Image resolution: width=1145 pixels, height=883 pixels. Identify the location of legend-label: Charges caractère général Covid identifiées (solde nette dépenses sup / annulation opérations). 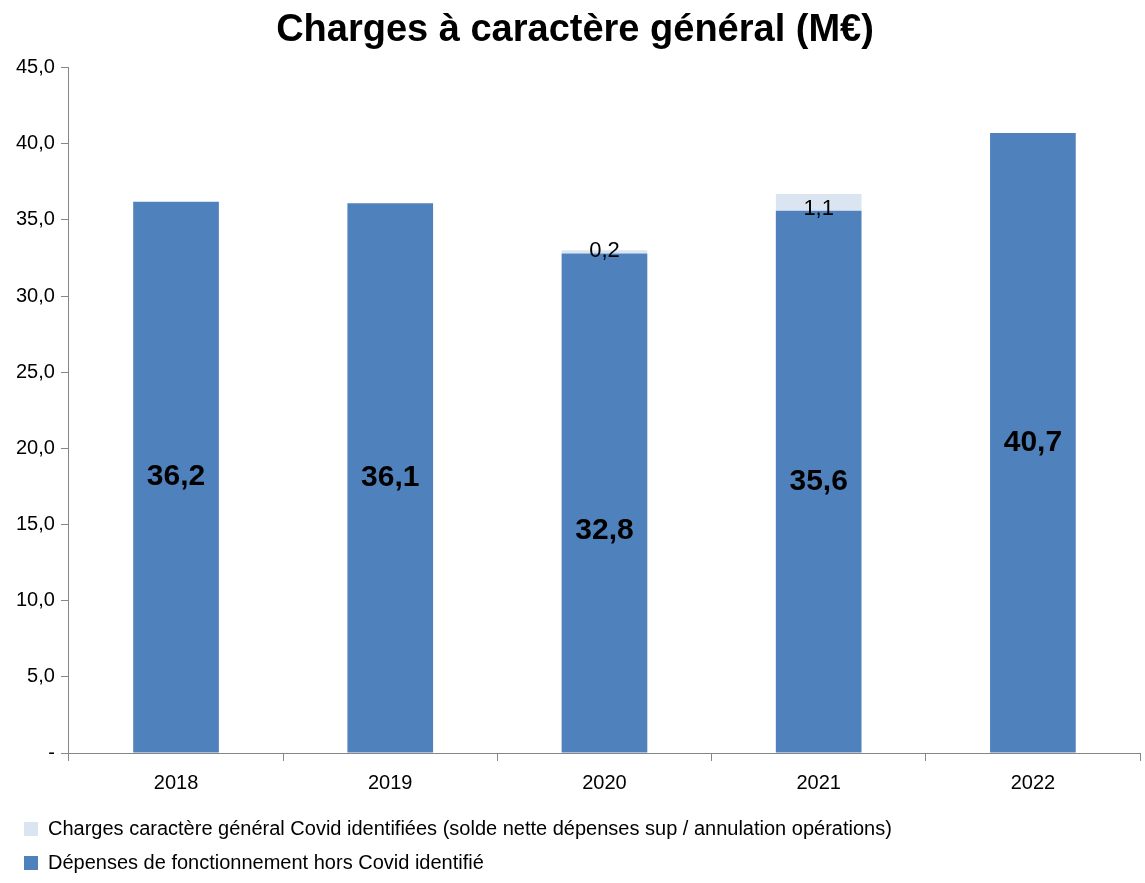
(470, 827).